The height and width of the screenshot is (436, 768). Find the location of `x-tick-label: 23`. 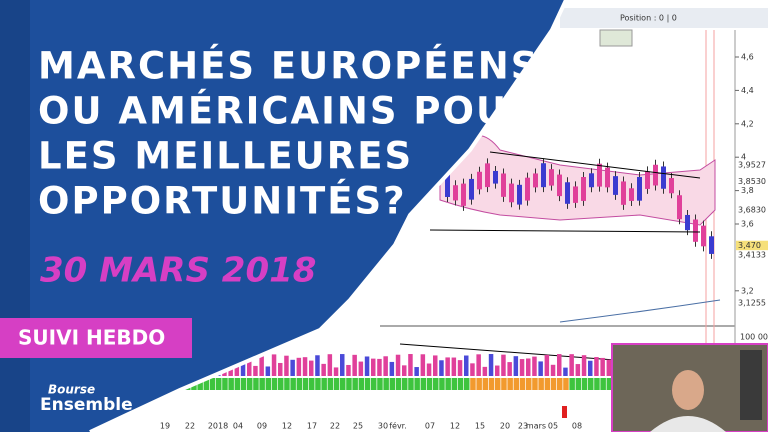

x-tick-label: 23 is located at coordinates (523, 426).